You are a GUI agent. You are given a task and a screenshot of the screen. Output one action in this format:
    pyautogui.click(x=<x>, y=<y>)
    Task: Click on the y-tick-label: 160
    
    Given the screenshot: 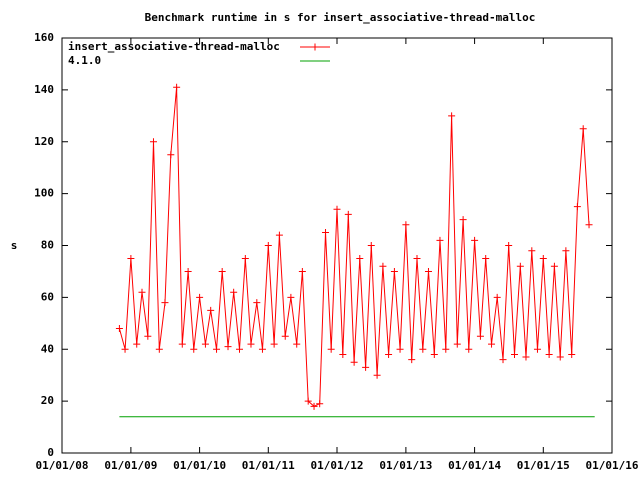 What is the action you would take?
    pyautogui.click(x=44, y=37)
    